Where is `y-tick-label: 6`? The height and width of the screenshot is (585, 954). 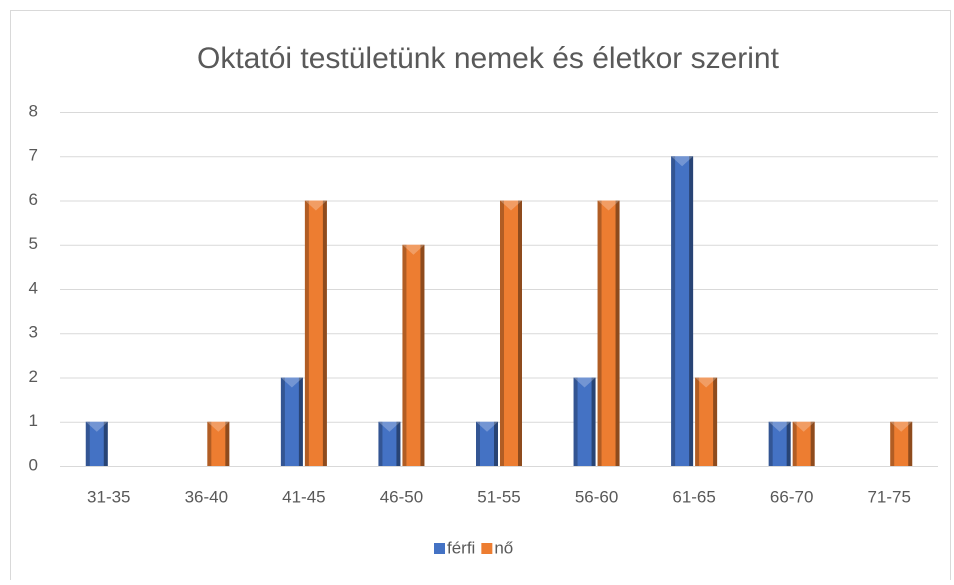 y-tick-label: 6 is located at coordinates (33, 199).